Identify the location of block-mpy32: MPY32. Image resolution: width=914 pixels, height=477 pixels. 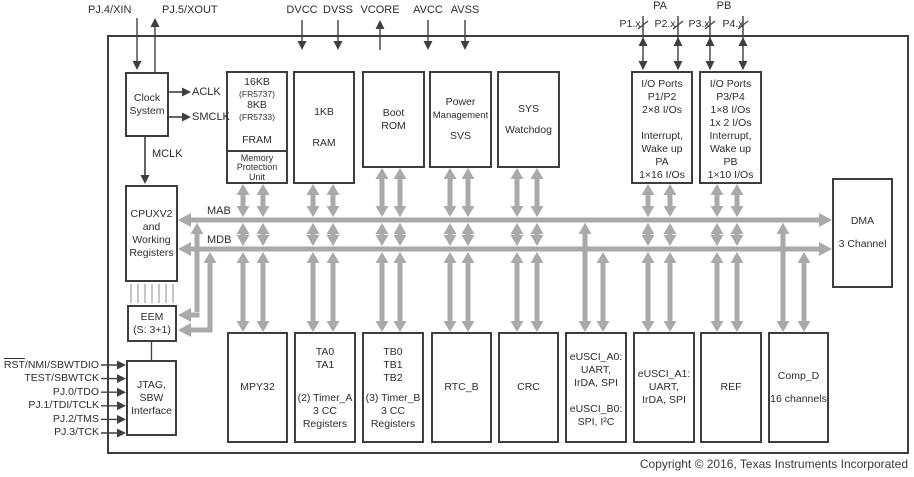
(257, 387).